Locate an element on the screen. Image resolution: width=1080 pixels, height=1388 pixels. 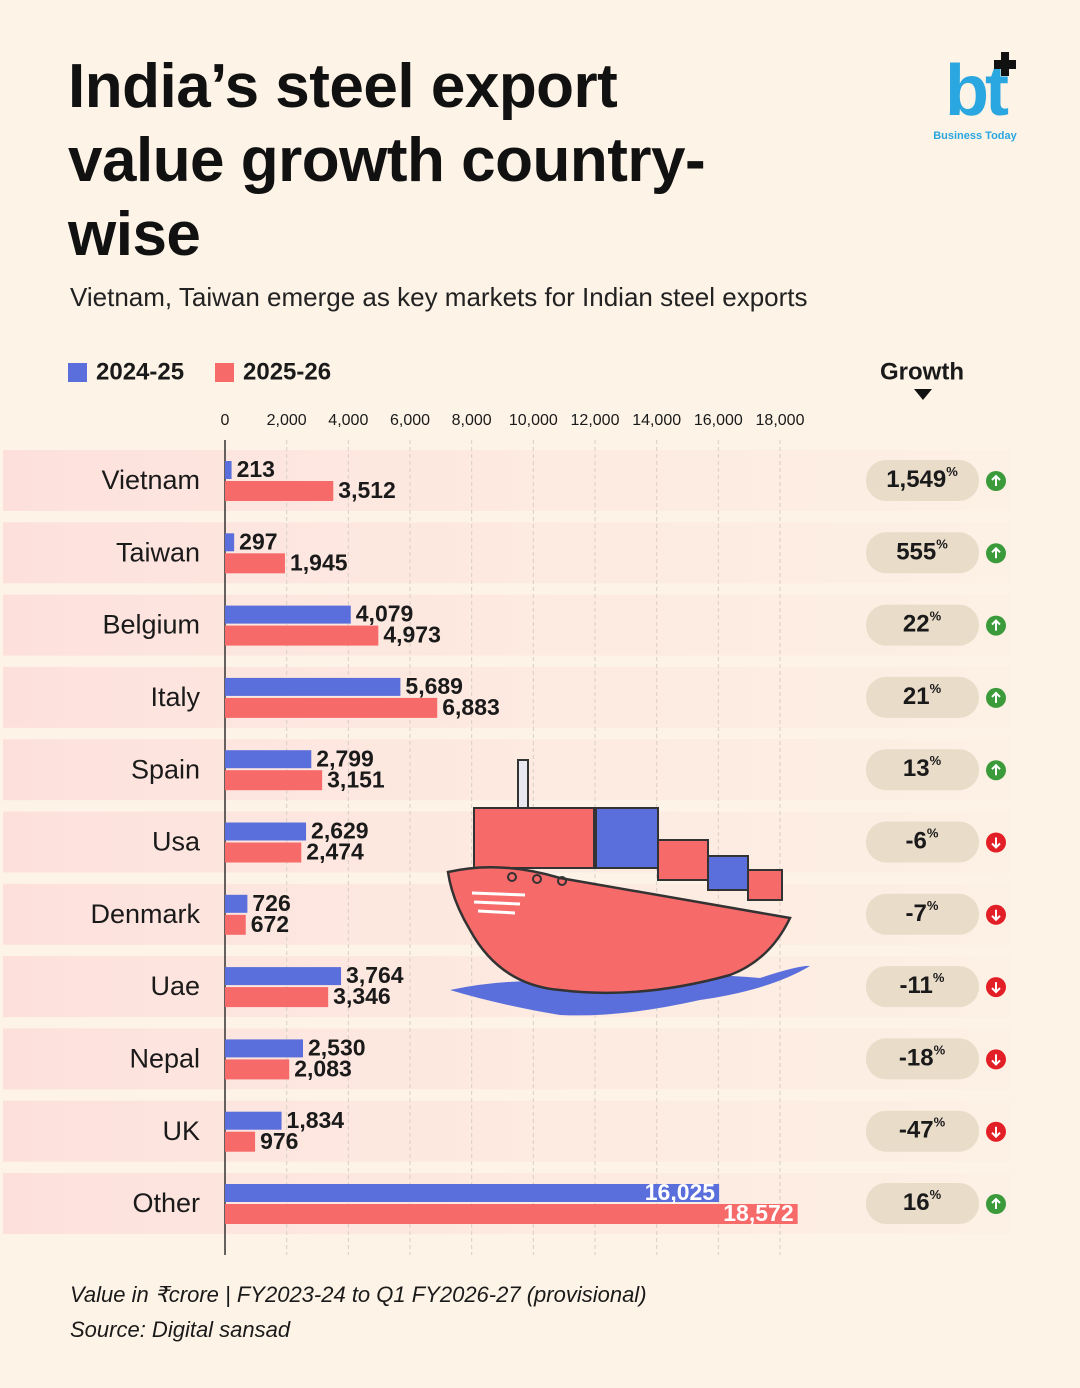
value-label: 4,973 is located at coordinates (412, 635).